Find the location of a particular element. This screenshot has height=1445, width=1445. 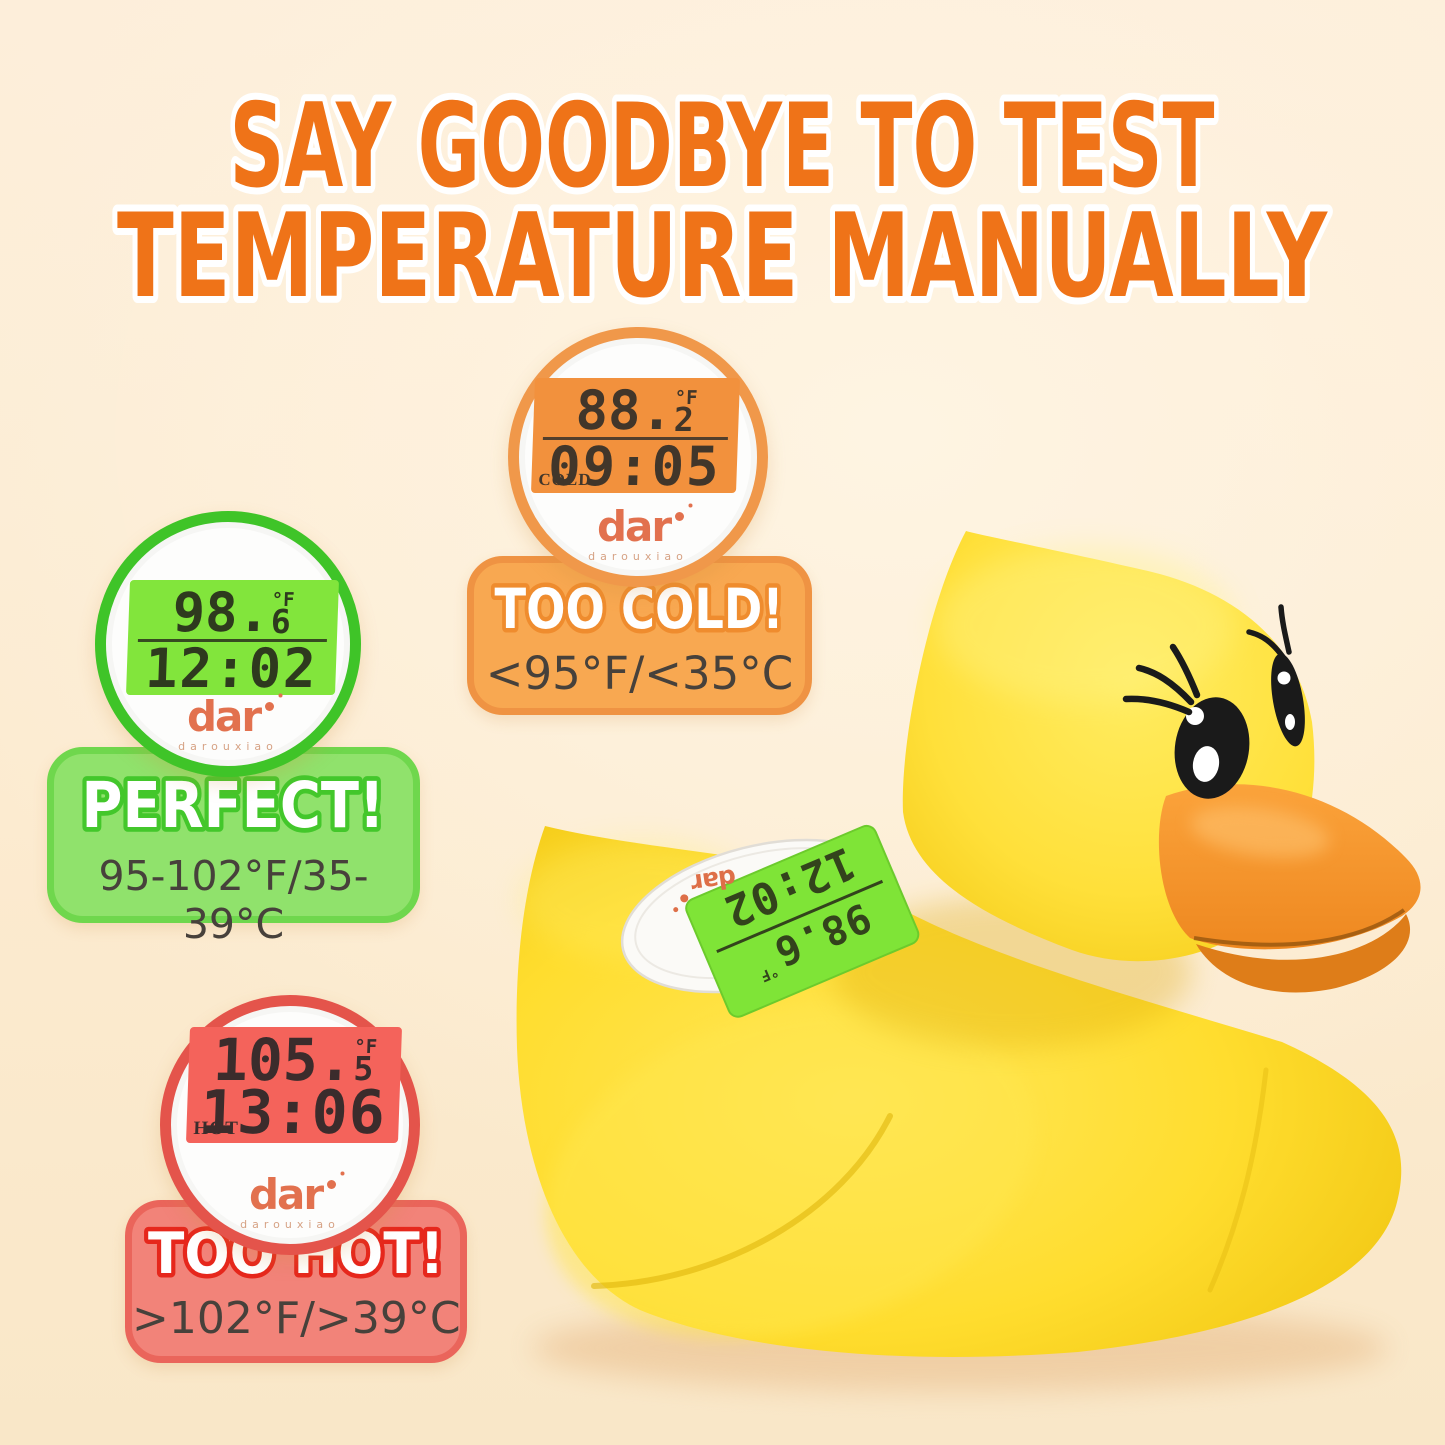

duck-beak-lower is located at coordinates (1303, 953).